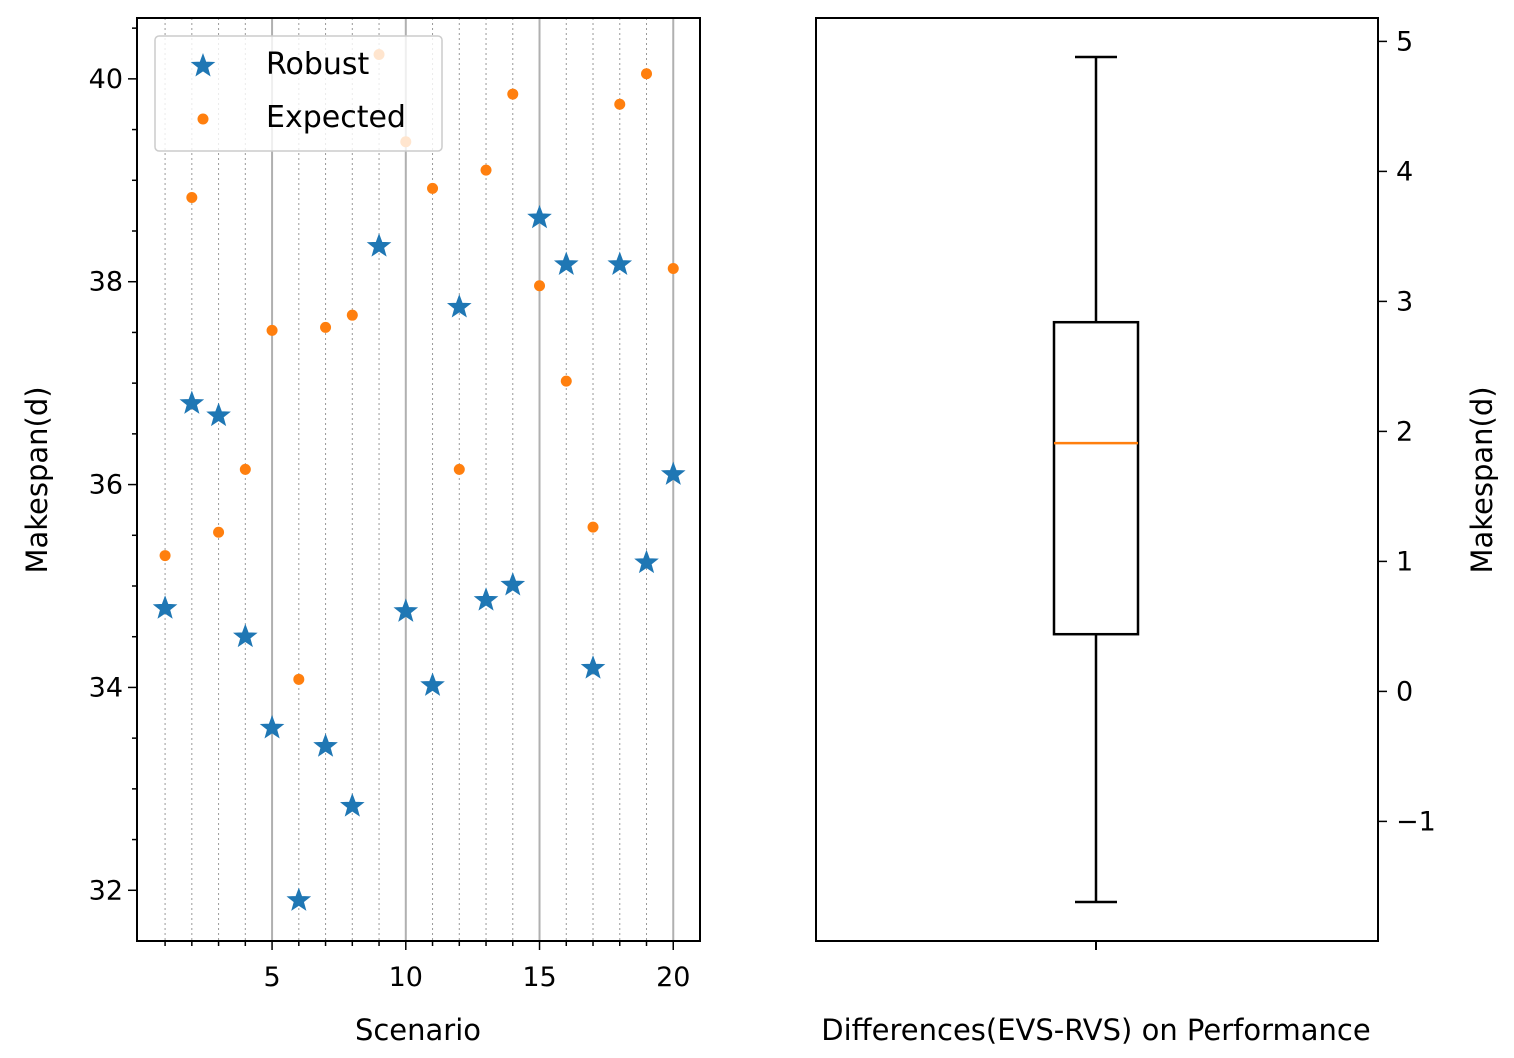 Image resolution: width=1514 pixels, height=1058 pixels. I want to click on box-y-tick-label: 1, so click(1404, 561).